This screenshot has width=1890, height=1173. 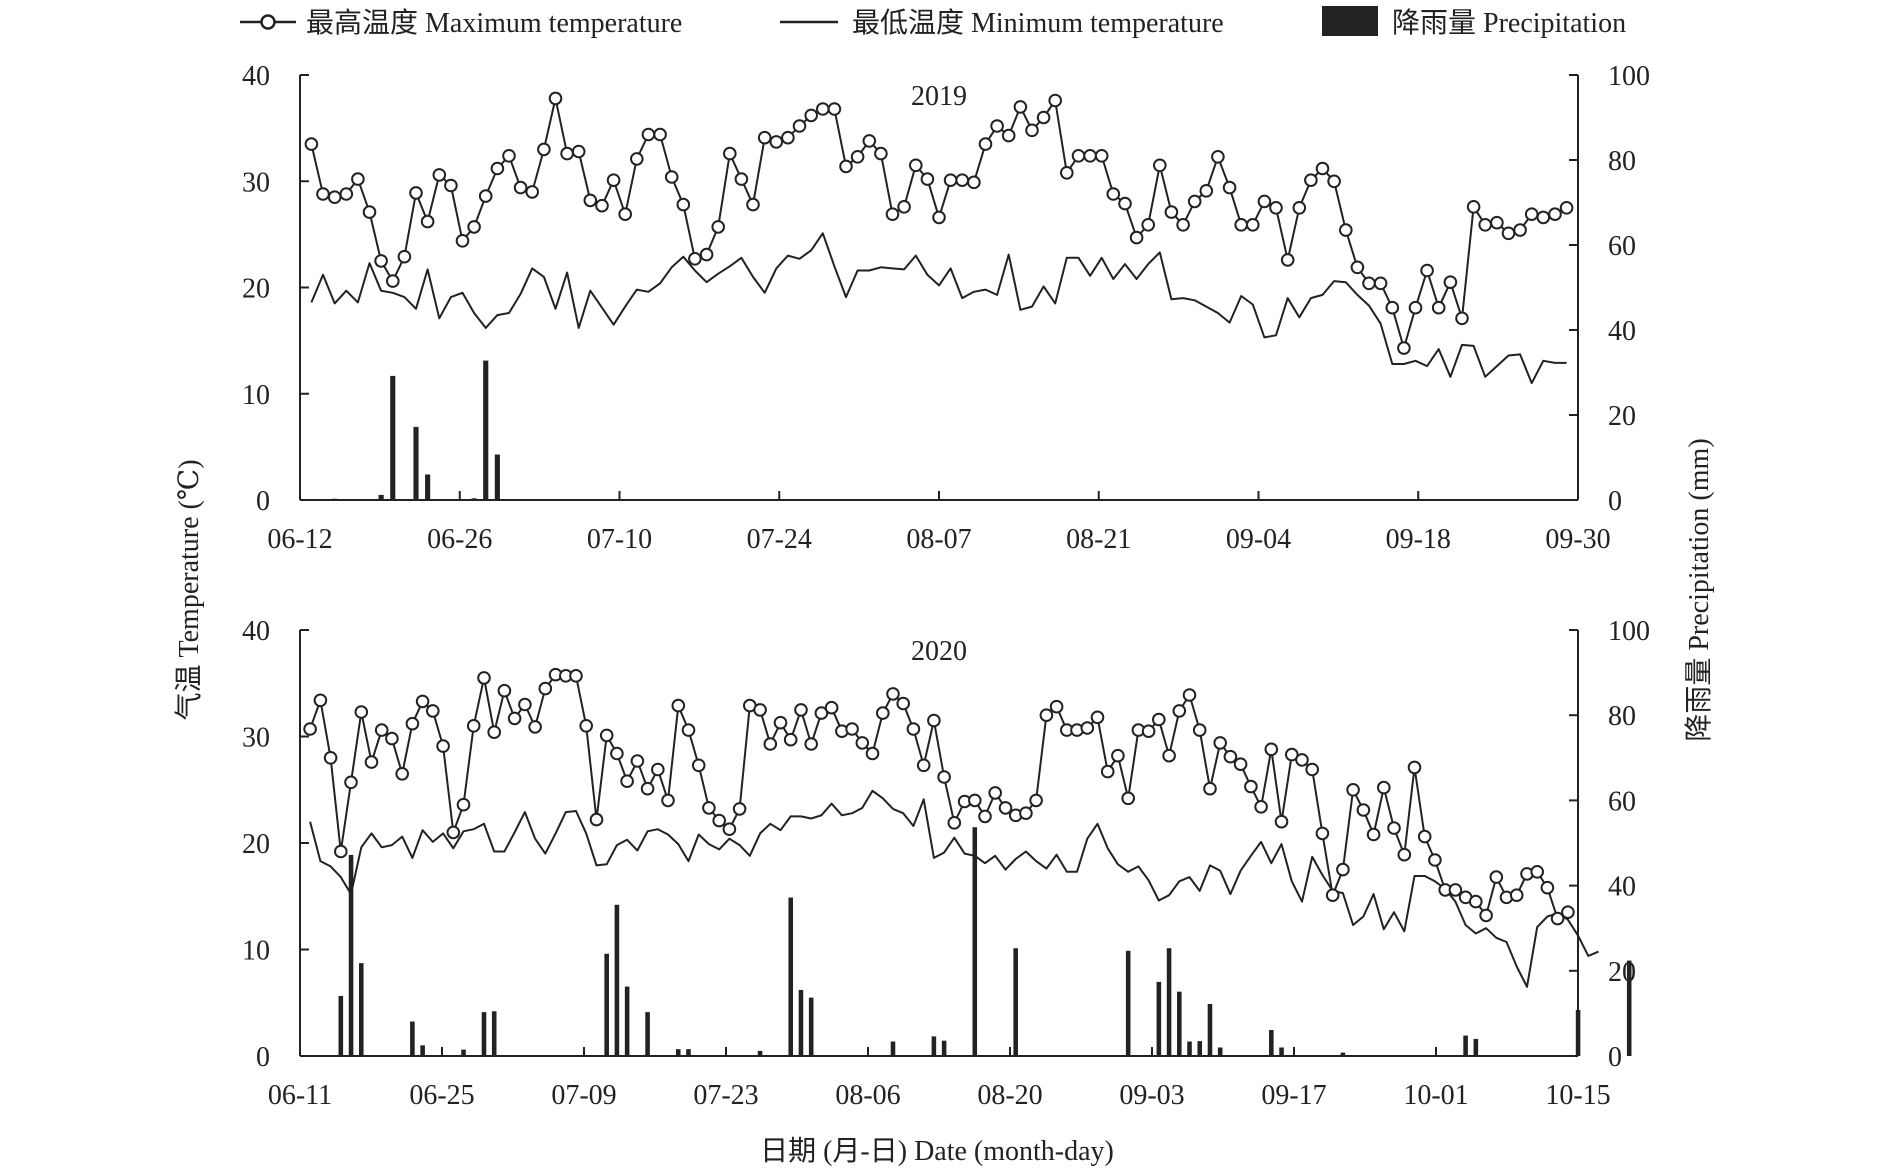 I want to click on x-tick-label: 07-09, so click(x=583, y=1095).